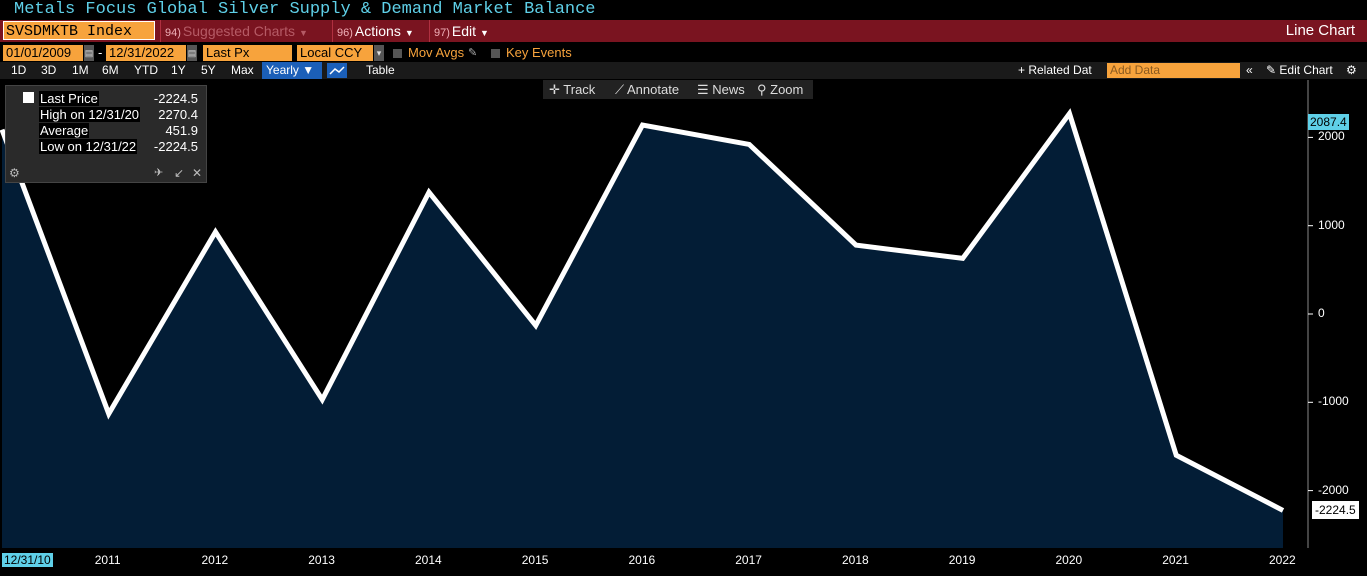 The image size is (1367, 576). I want to click on x-tick-label: 2011, so click(107, 560).